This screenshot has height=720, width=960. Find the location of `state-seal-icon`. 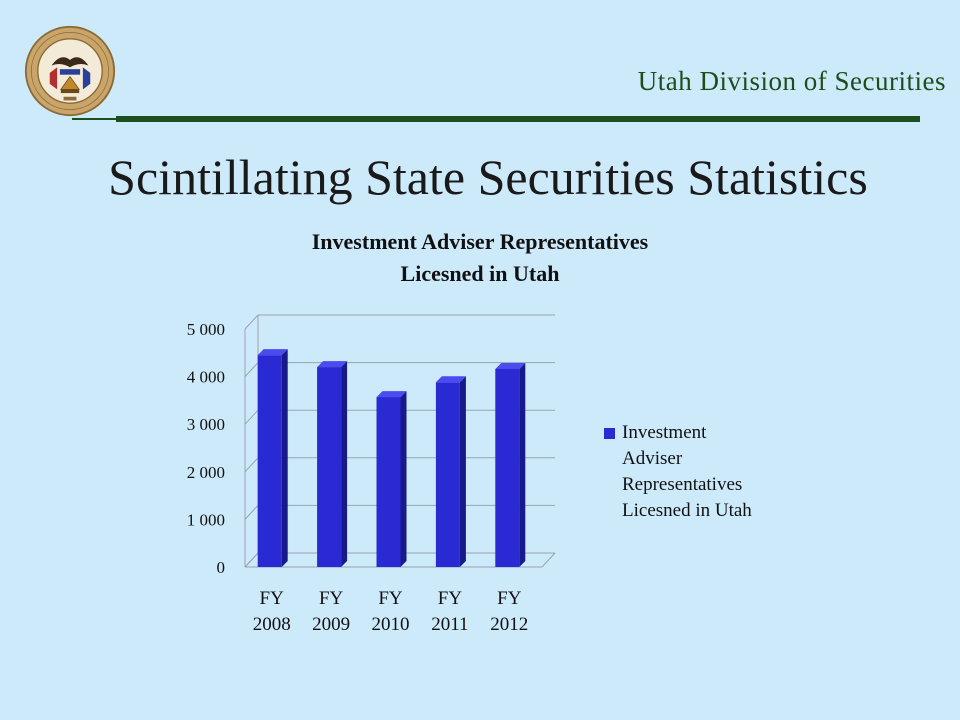

state-seal-icon is located at coordinates (70, 71).